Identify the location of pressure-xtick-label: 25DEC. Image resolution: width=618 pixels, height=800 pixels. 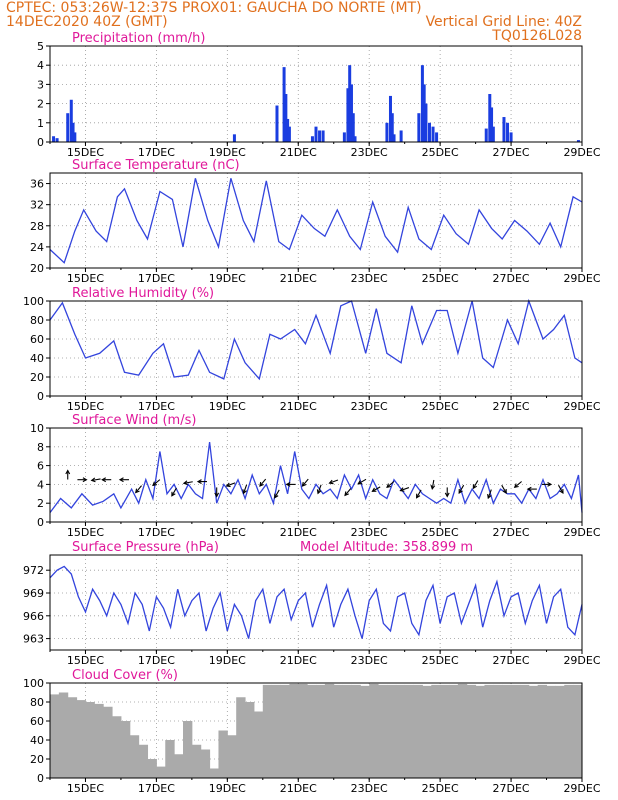
(440, 660).